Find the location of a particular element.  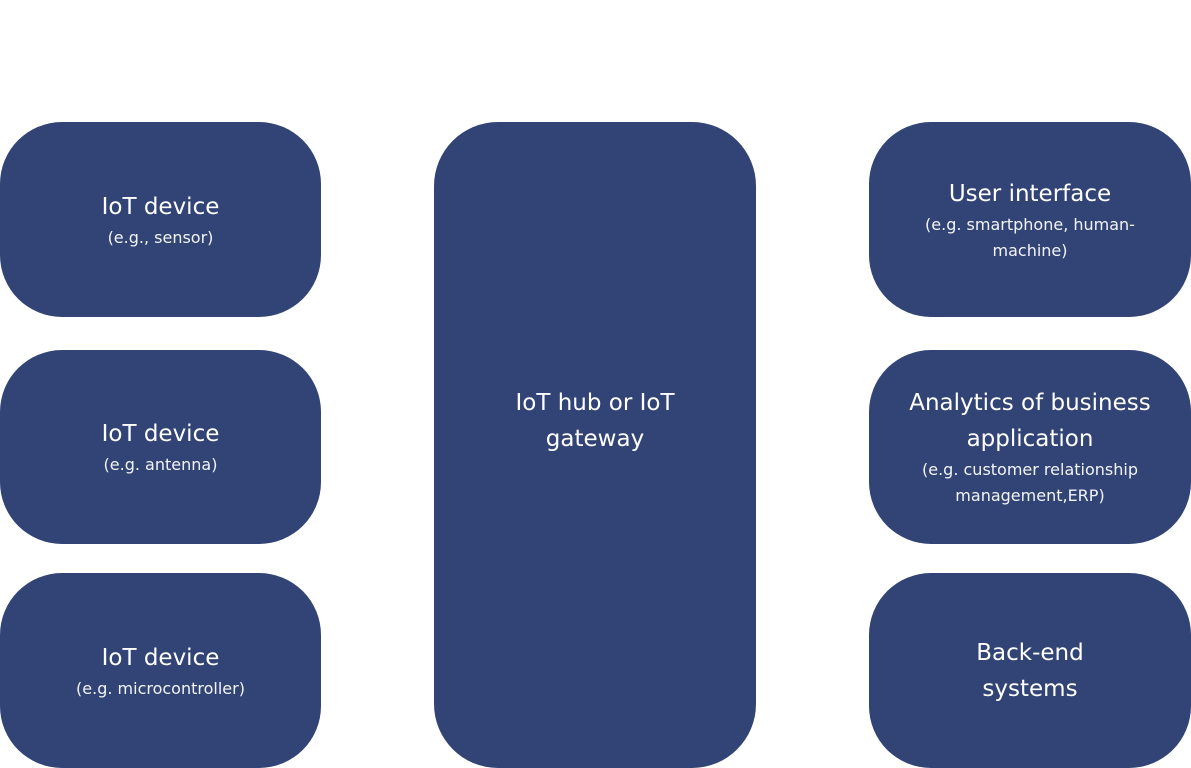

node-title: Analytics of business application is located at coordinates (1030, 421).